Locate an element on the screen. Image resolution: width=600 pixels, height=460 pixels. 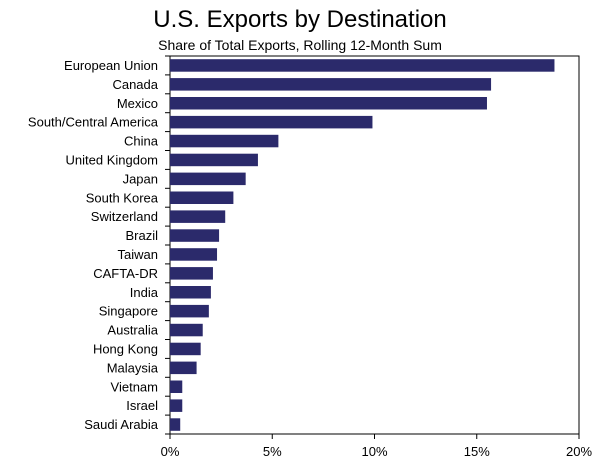
chart-title: U.S. Exports by Destination is located at coordinates (300, 19).